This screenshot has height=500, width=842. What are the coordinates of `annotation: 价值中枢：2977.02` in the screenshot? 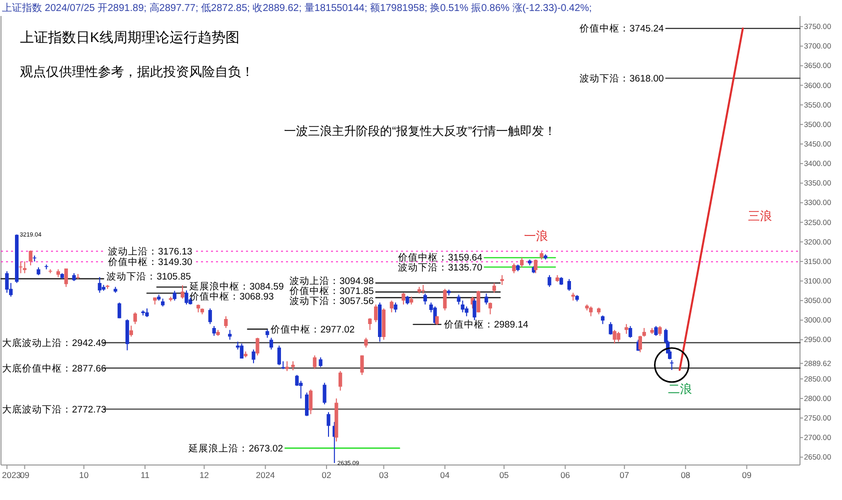 It's located at (312, 329).